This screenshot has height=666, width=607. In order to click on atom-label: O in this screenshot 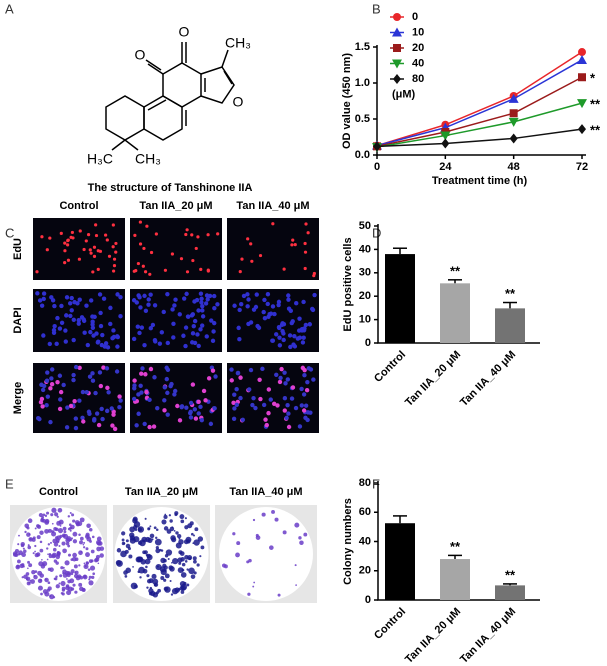, I will do `click(140, 55)`.